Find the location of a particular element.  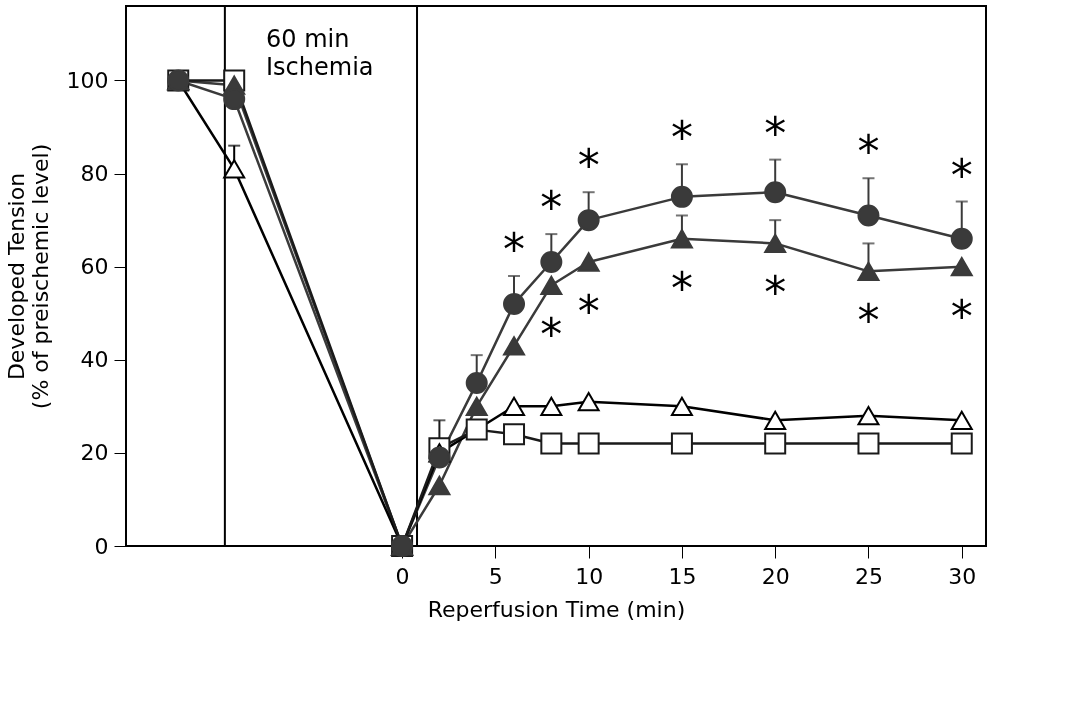

x-tick-label: 10 is located at coordinates (589, 576).